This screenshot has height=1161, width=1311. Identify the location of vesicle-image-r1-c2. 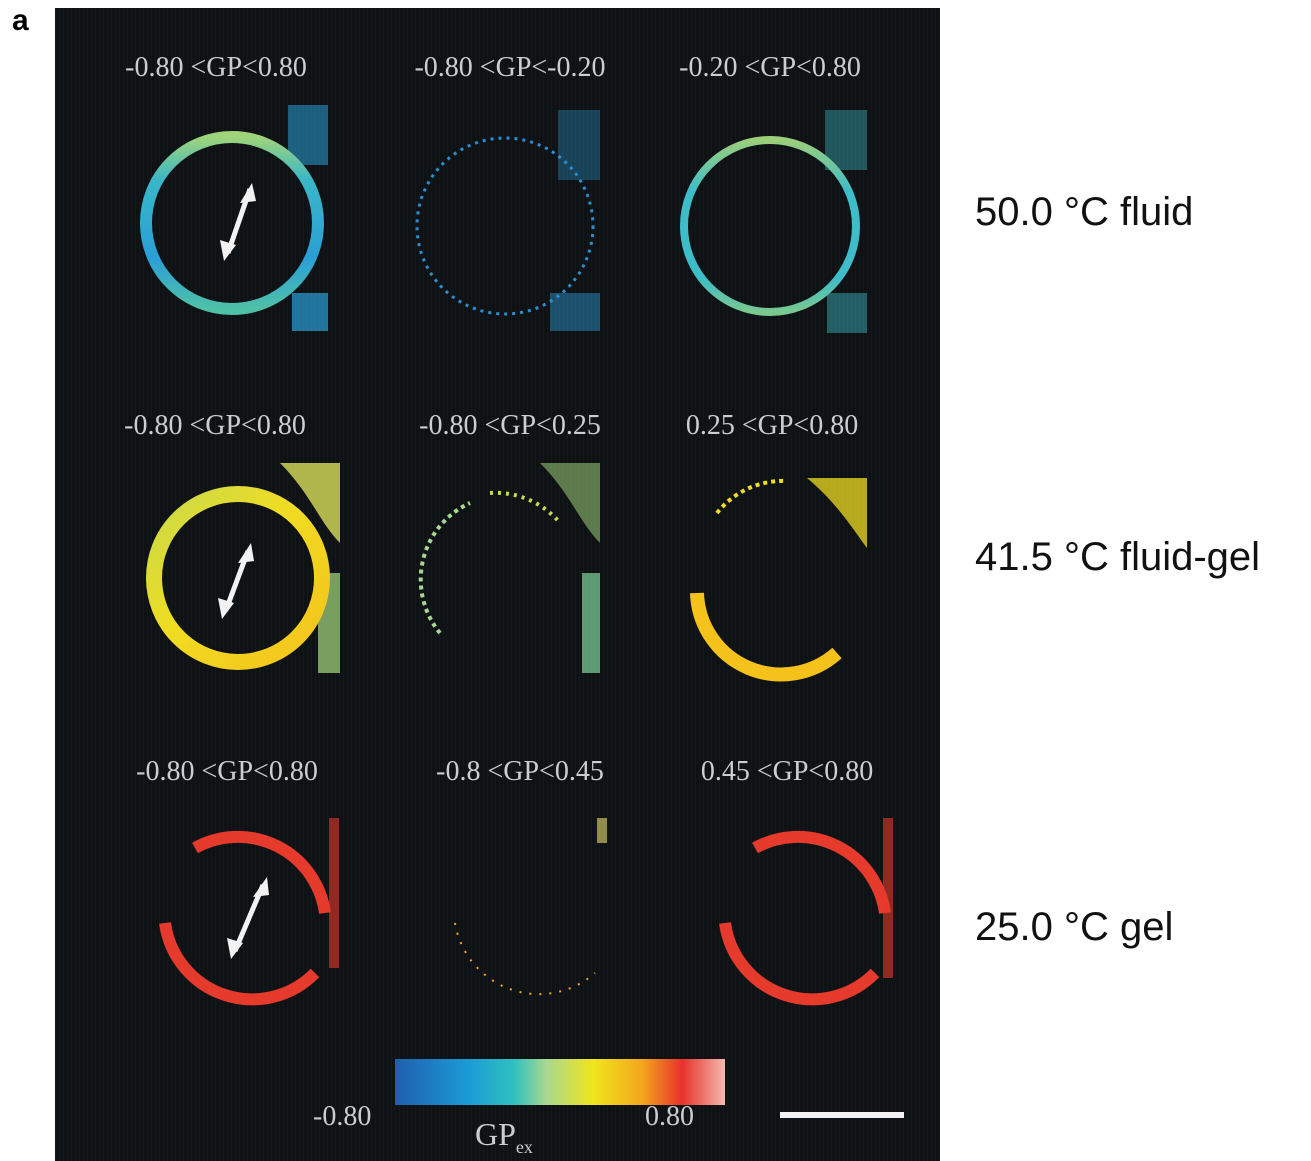
(507, 220).